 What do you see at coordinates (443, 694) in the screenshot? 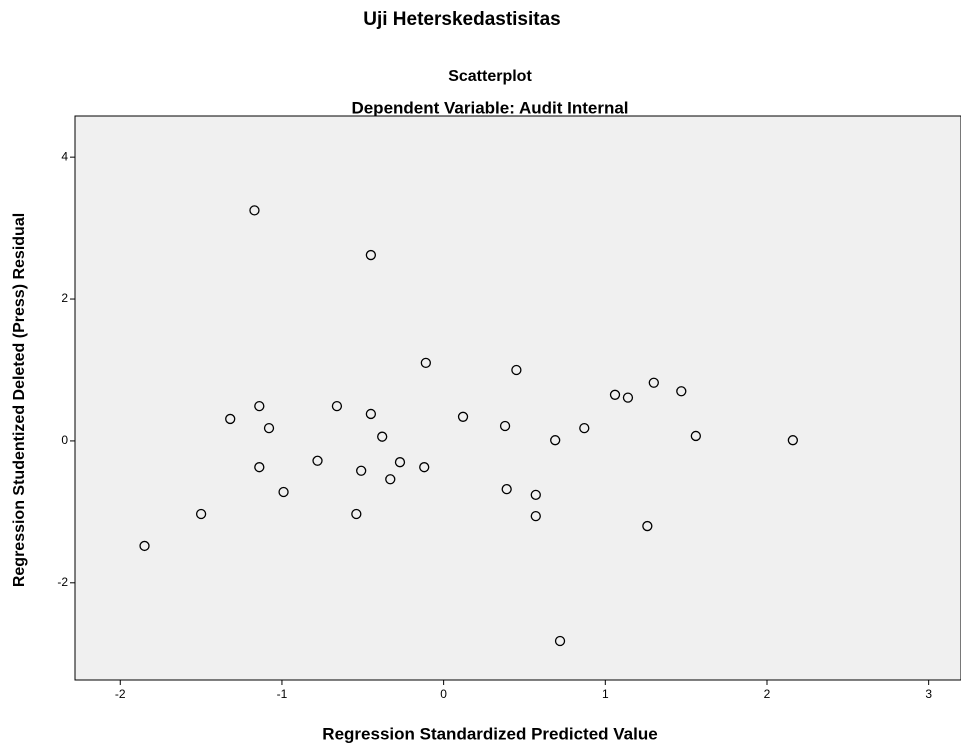
I see `x-tick-label: 0` at bounding box center [443, 694].